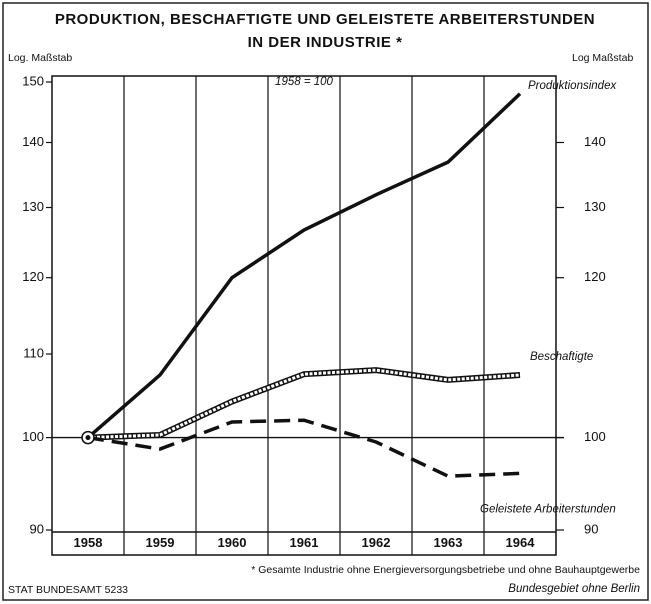  What do you see at coordinates (33, 206) in the screenshot?
I see `y-tick-label: 130` at bounding box center [33, 206].